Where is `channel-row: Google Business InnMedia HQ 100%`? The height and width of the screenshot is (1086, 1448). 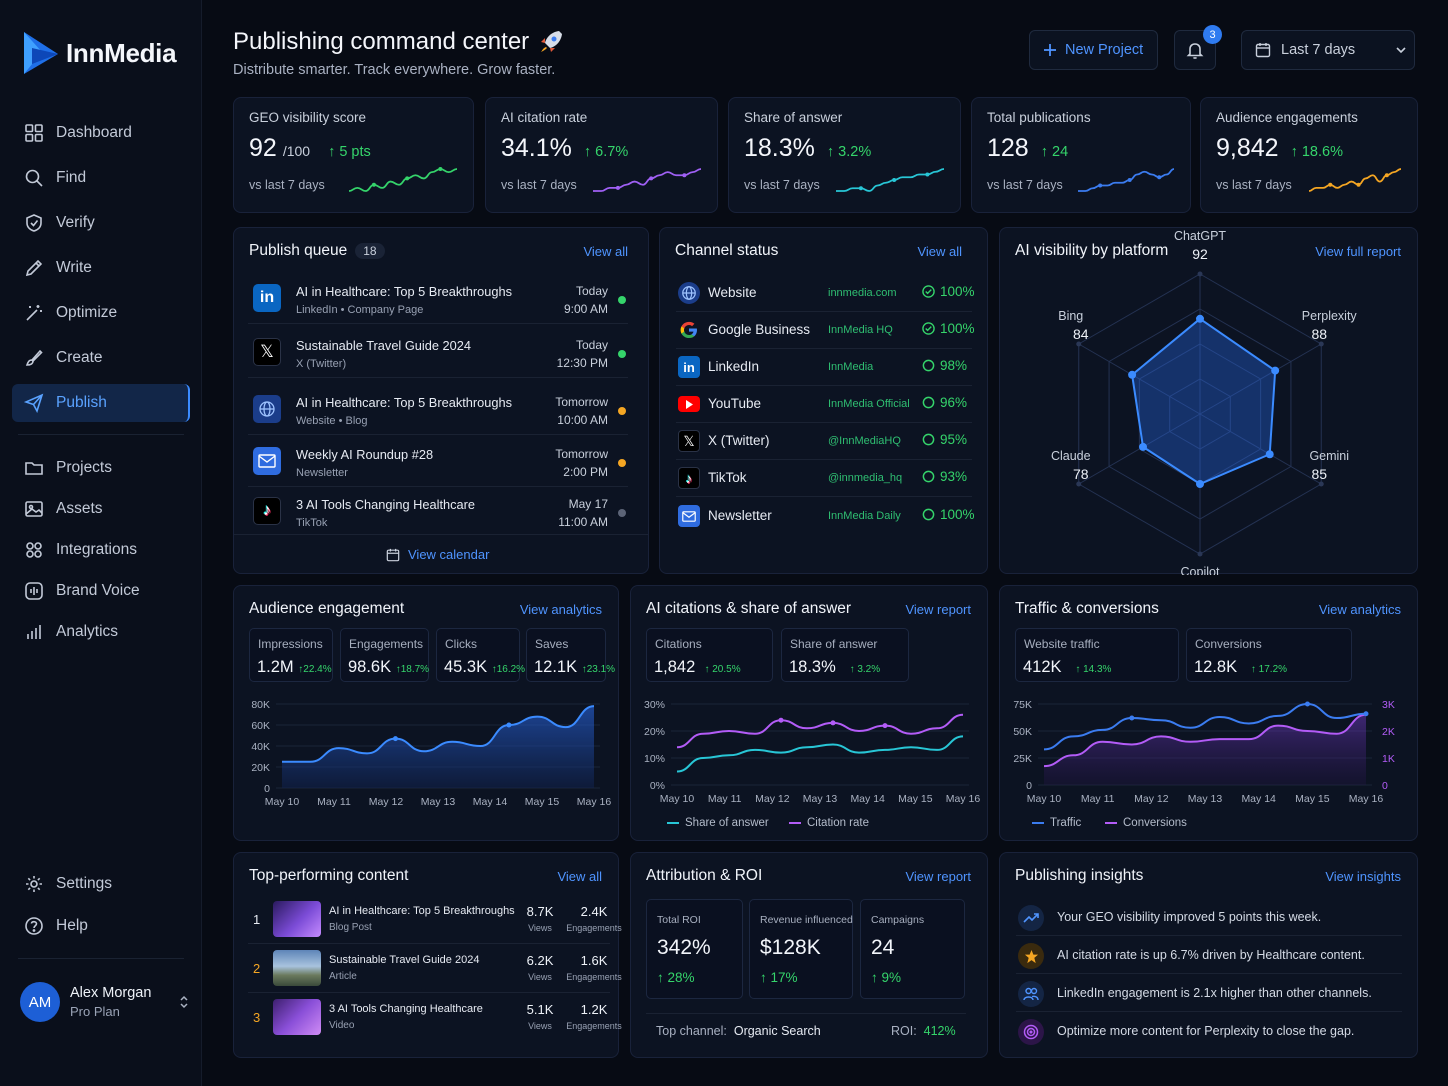
channel-row: Google Business InnMedia HQ 100% is located at coordinates (825, 330).